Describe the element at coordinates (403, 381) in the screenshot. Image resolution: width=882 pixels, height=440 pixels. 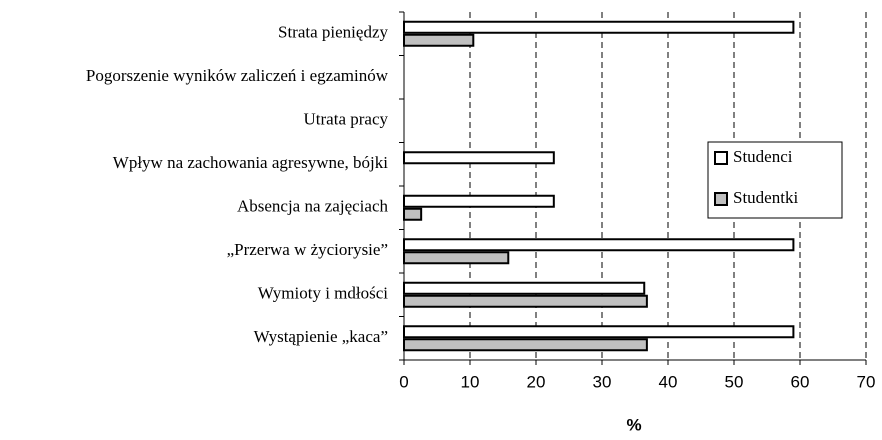
I see `x-tick-label: 0` at that location.